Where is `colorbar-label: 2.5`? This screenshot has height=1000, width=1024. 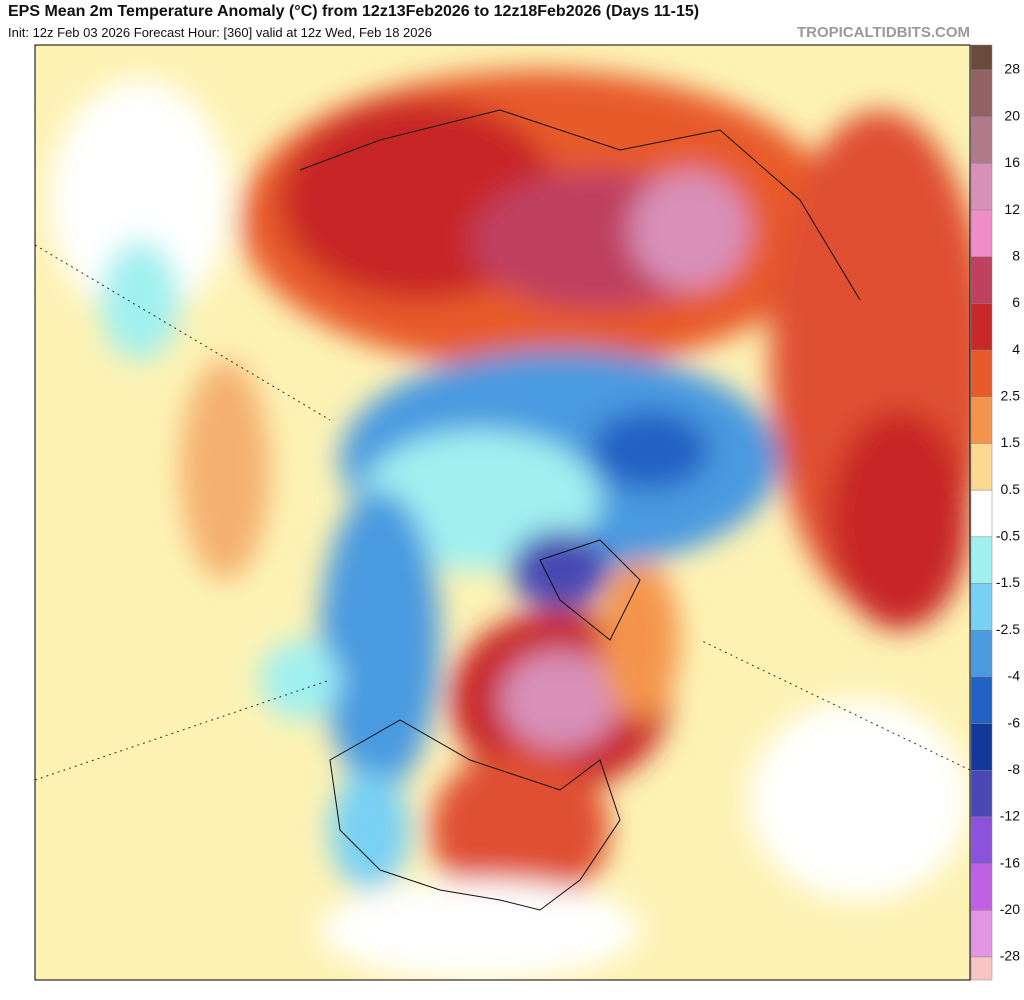
colorbar-label: 2.5 is located at coordinates (1011, 395).